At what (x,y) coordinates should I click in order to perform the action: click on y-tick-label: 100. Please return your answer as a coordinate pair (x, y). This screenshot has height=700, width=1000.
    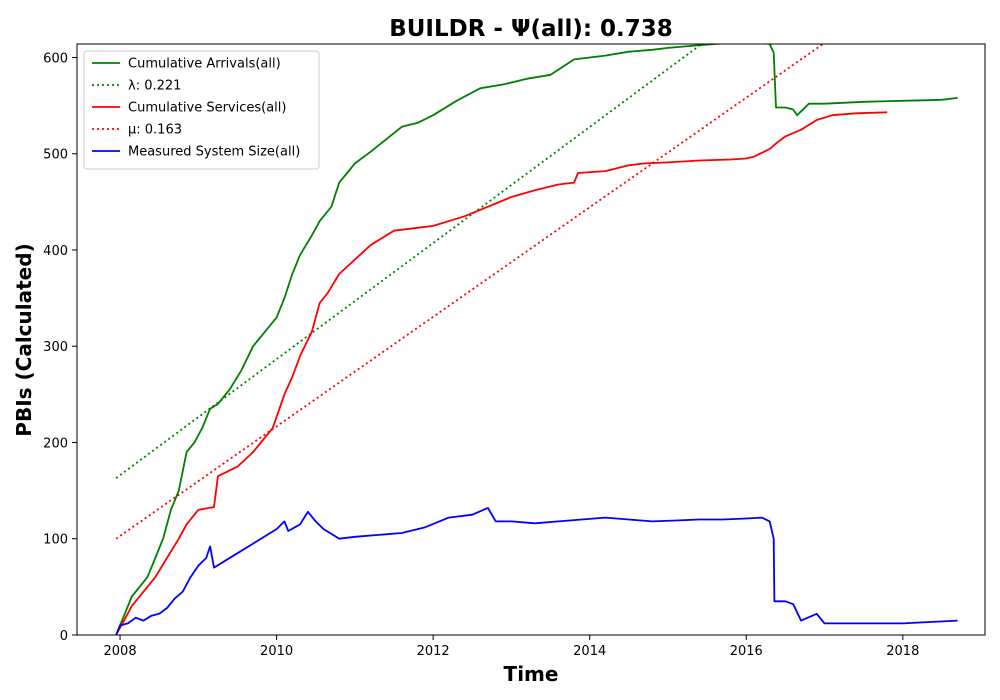
    Looking at the image, I should click on (55, 540).